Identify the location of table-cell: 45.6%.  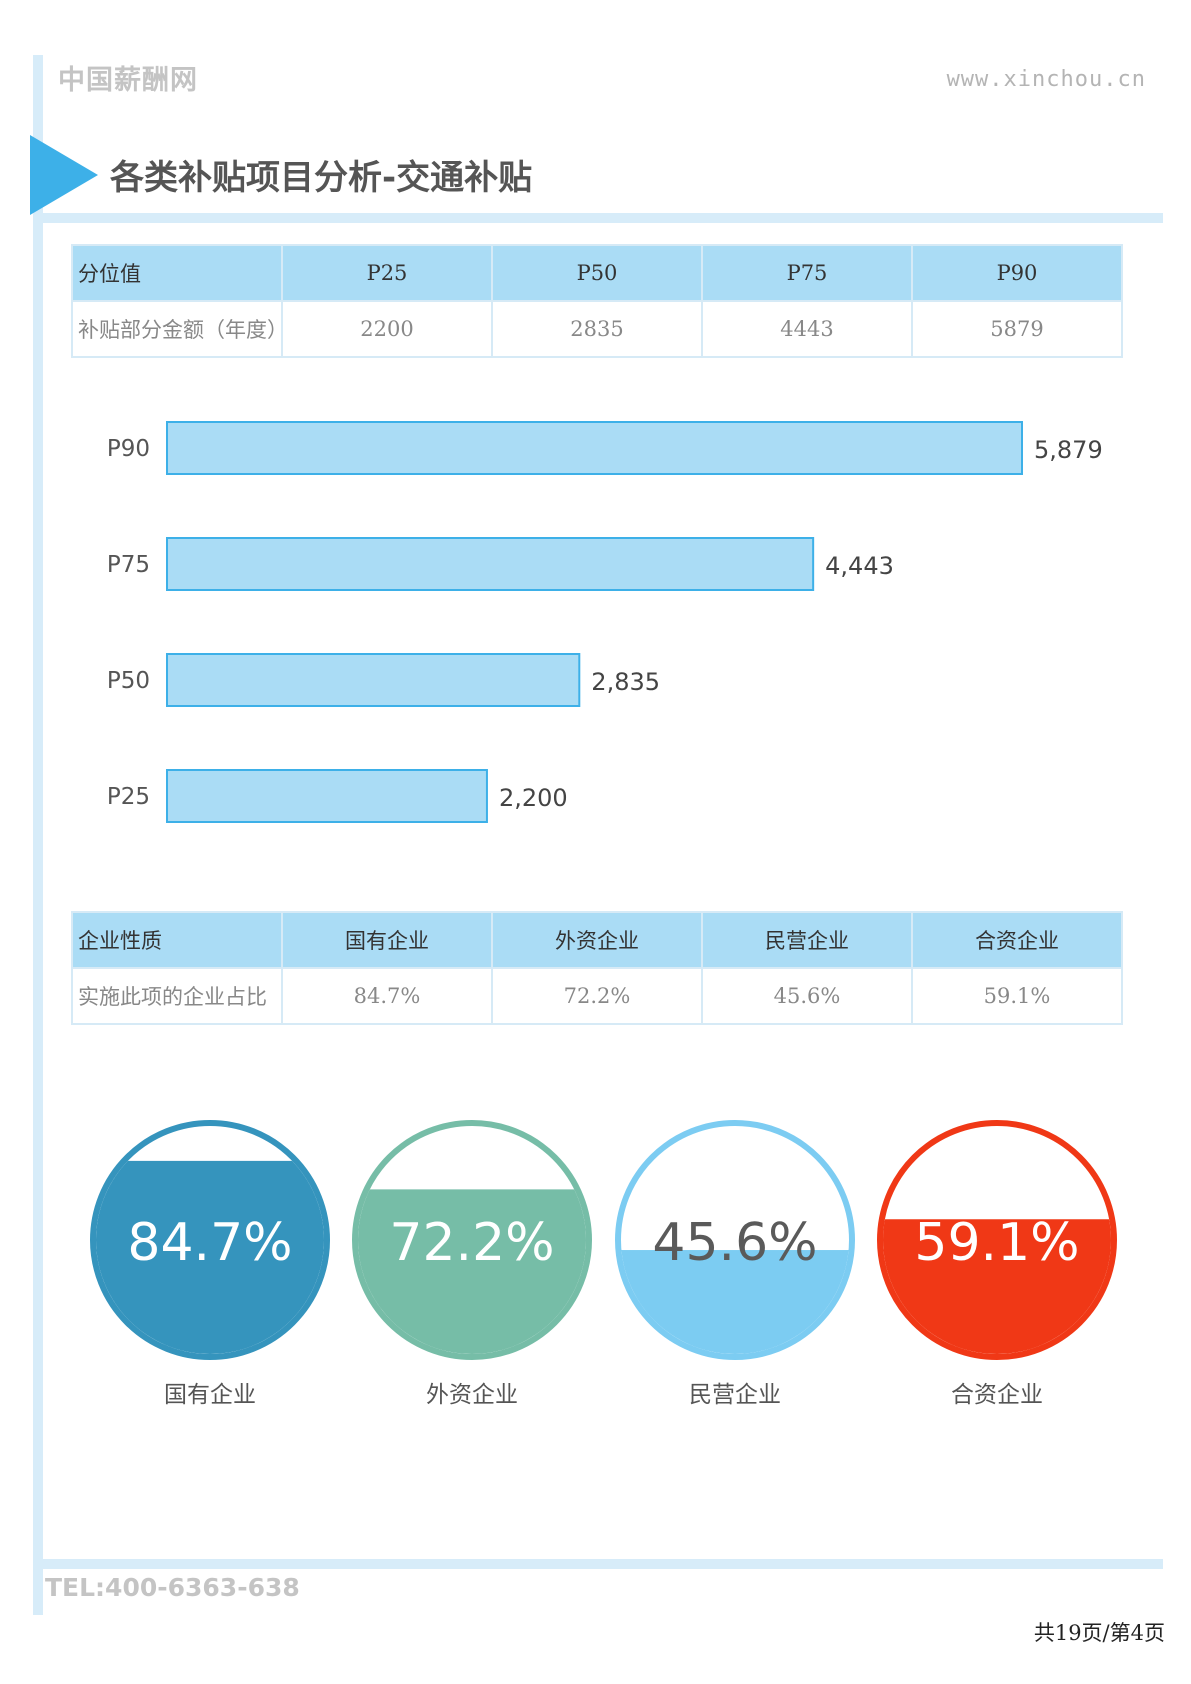
(807, 996).